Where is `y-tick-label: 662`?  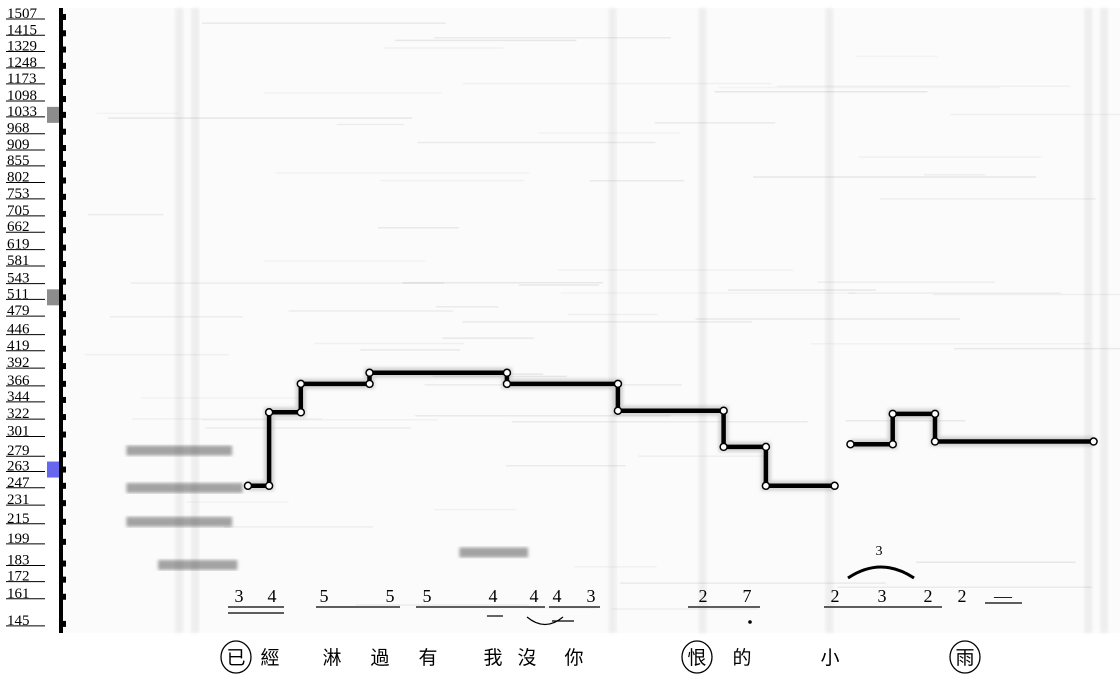 y-tick-label: 662 is located at coordinates (18, 227).